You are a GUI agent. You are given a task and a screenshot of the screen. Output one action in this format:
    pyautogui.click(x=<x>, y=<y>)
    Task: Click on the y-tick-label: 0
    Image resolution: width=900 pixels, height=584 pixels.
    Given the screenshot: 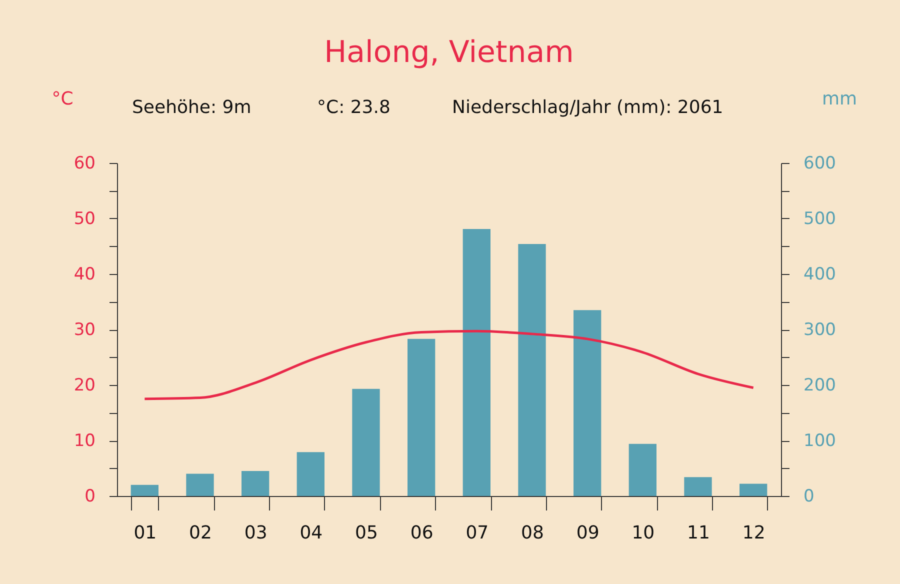 What is the action you would take?
    pyautogui.click(x=90, y=496)
    